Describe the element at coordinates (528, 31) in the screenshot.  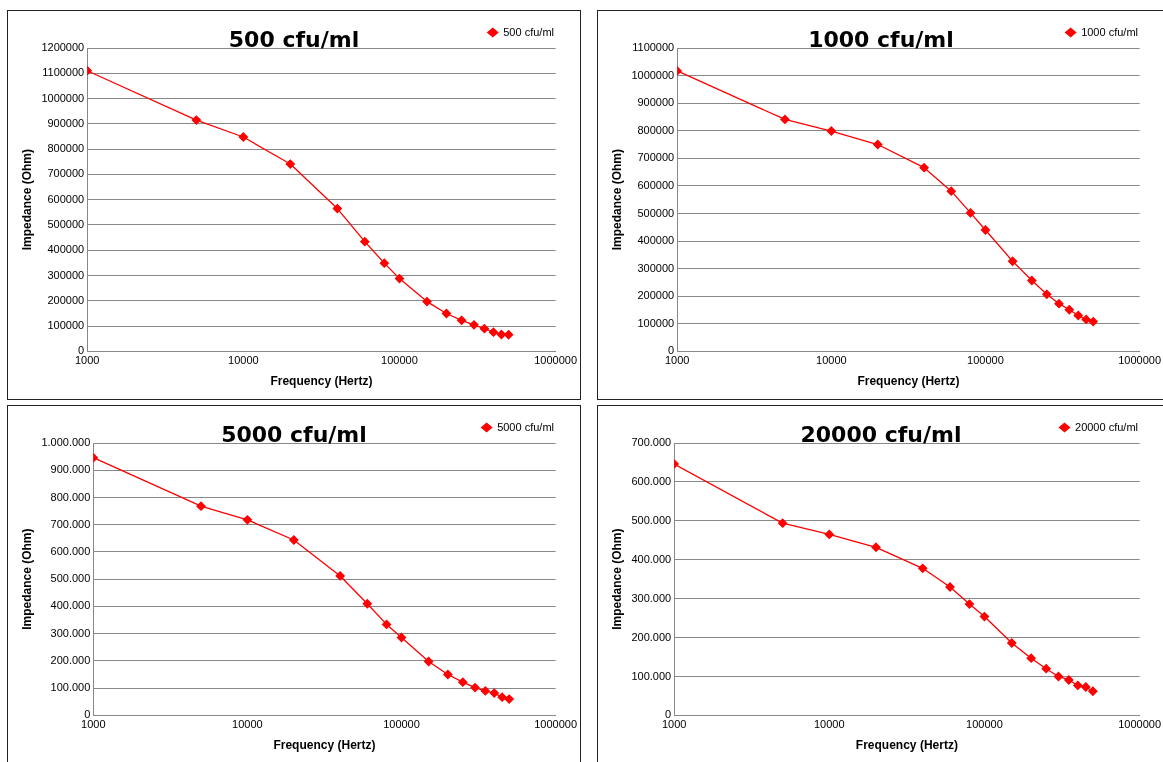
I see `legend-label: 500 cfu/ml` at that location.